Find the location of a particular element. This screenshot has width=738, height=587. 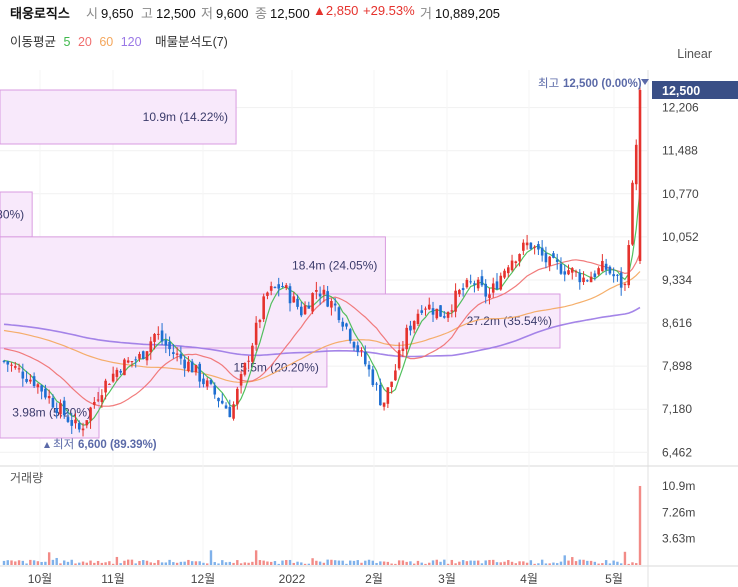

price-tick-label: 11,488 is located at coordinates (680, 151).